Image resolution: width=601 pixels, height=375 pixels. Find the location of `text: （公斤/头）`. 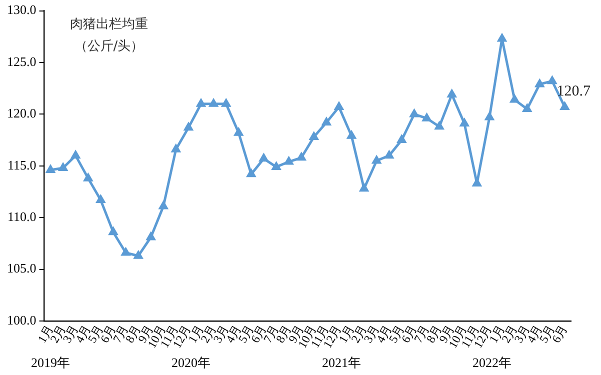

text: （公斤/头） is located at coordinates (109, 47).